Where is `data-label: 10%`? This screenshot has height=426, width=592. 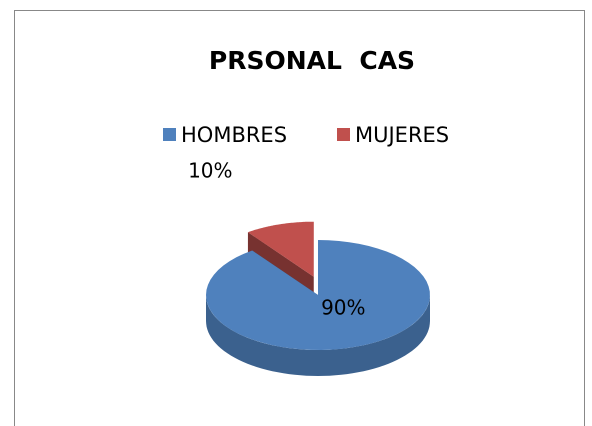
data-label: 10% is located at coordinates (210, 171).